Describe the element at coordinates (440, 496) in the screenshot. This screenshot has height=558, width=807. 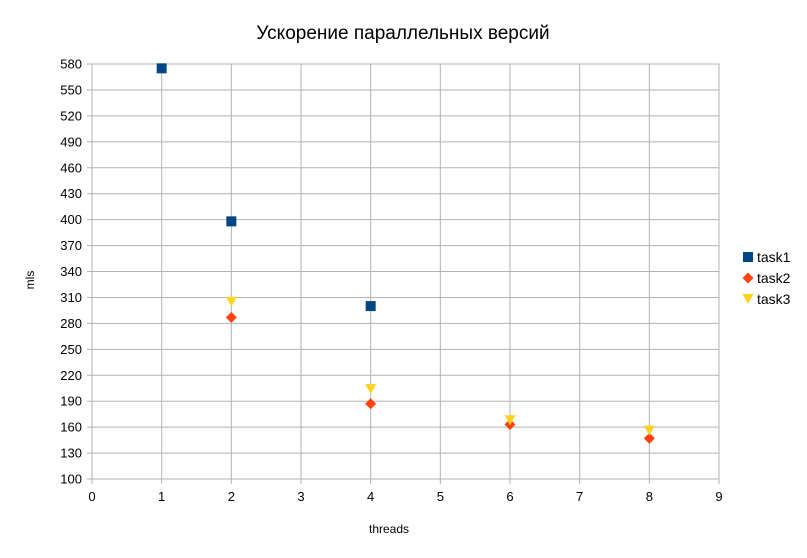
I see `x-tick-label: 5` at that location.